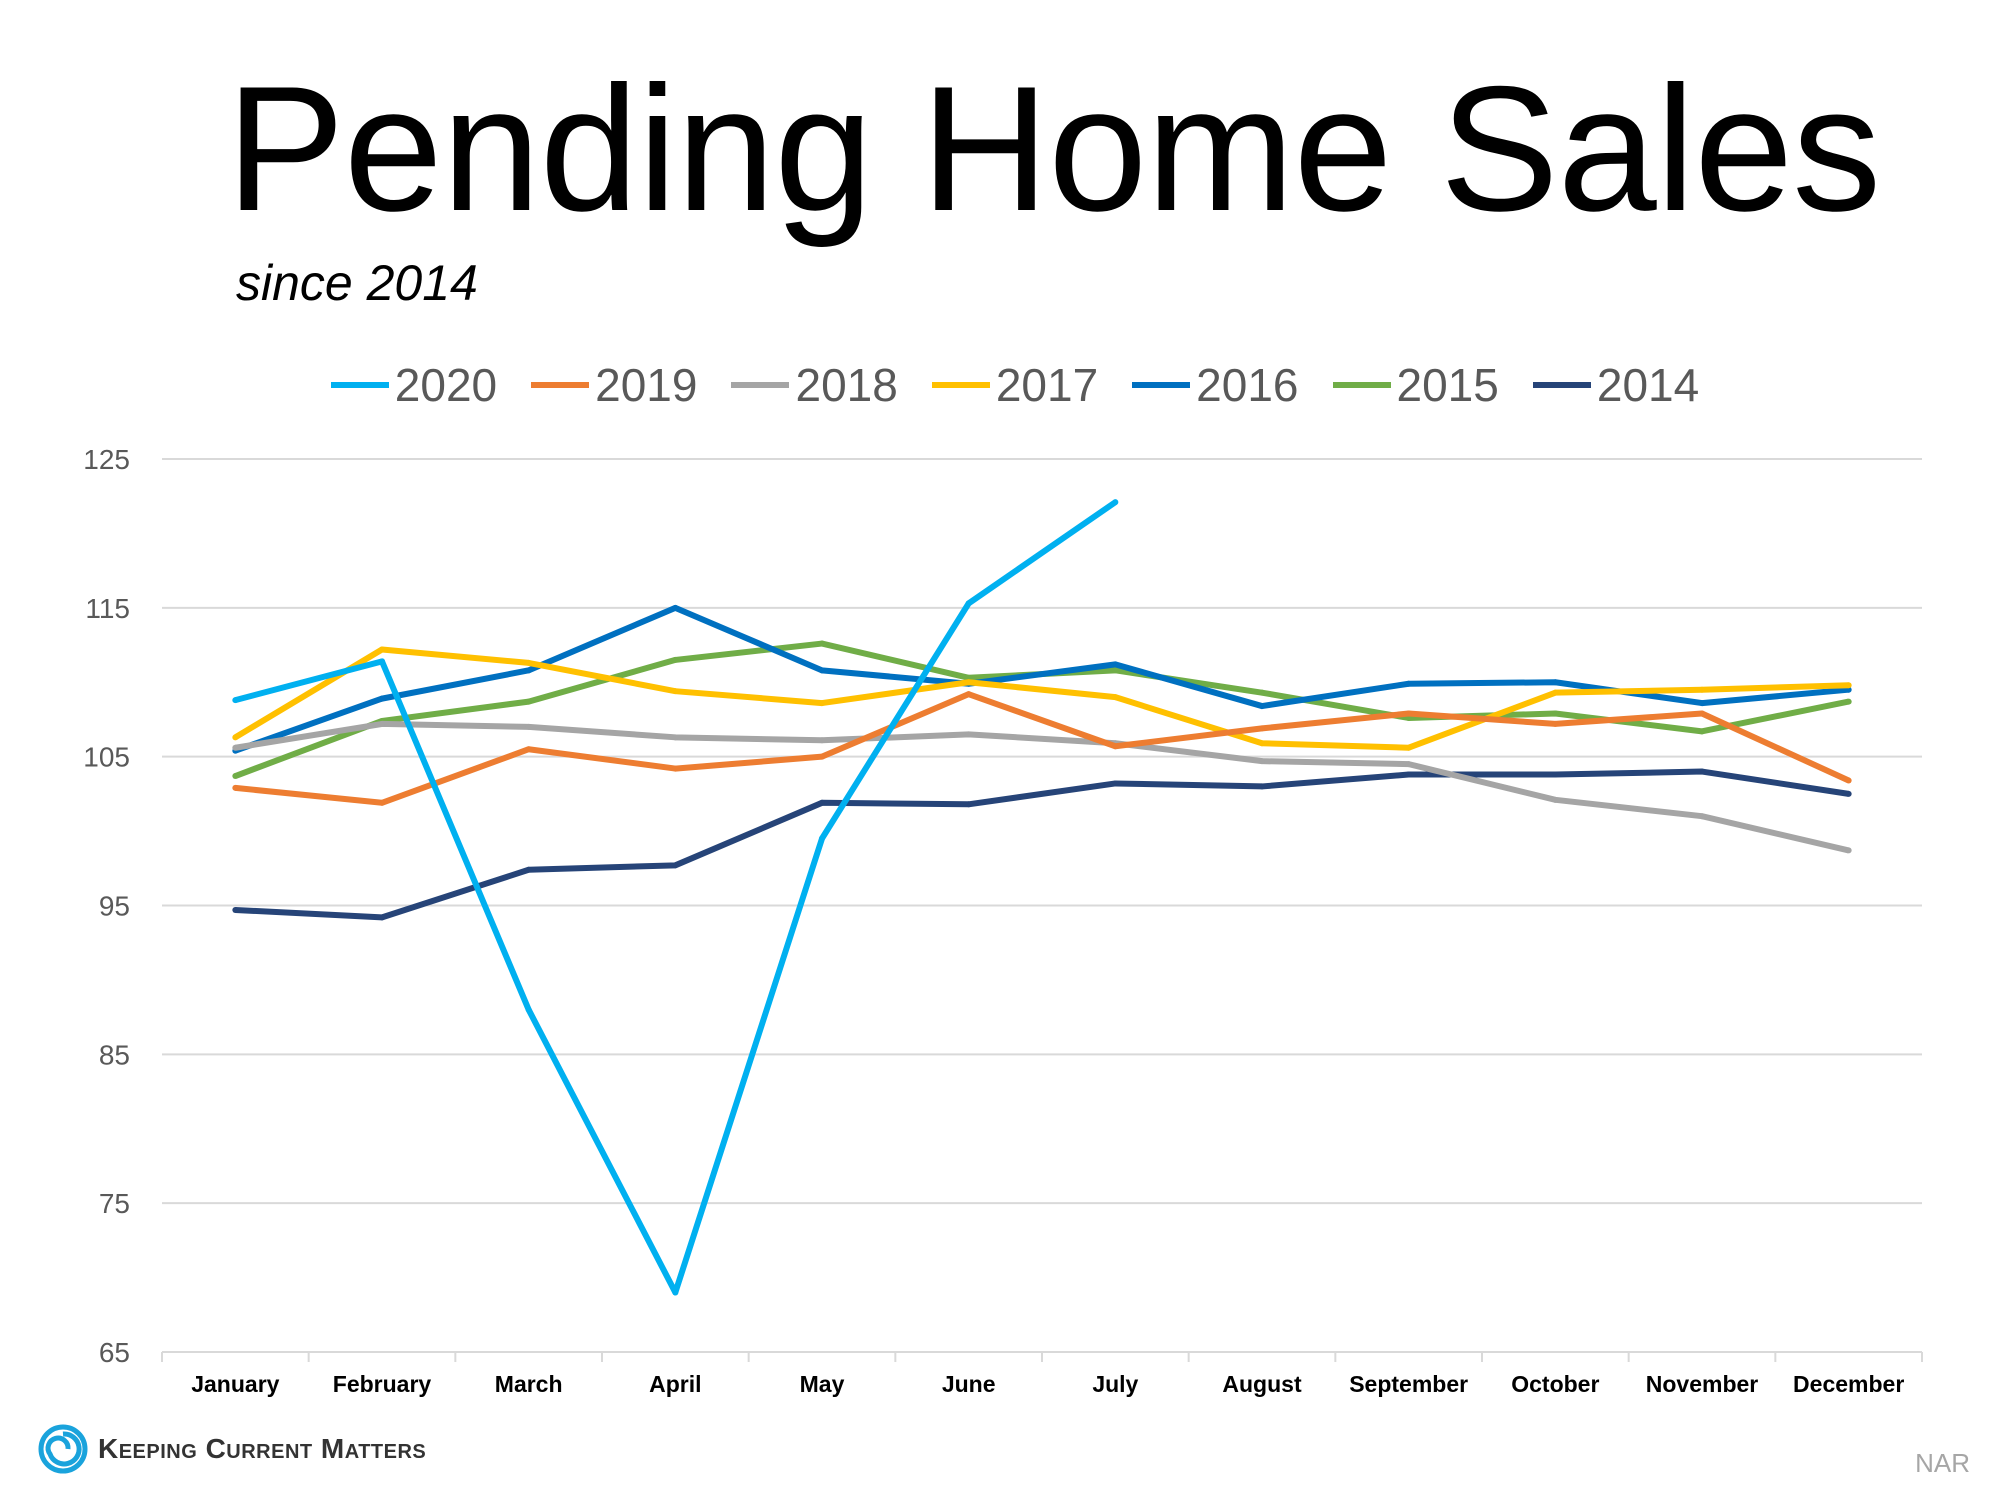  I want to click on x-tick-label: March, so click(529, 1384).